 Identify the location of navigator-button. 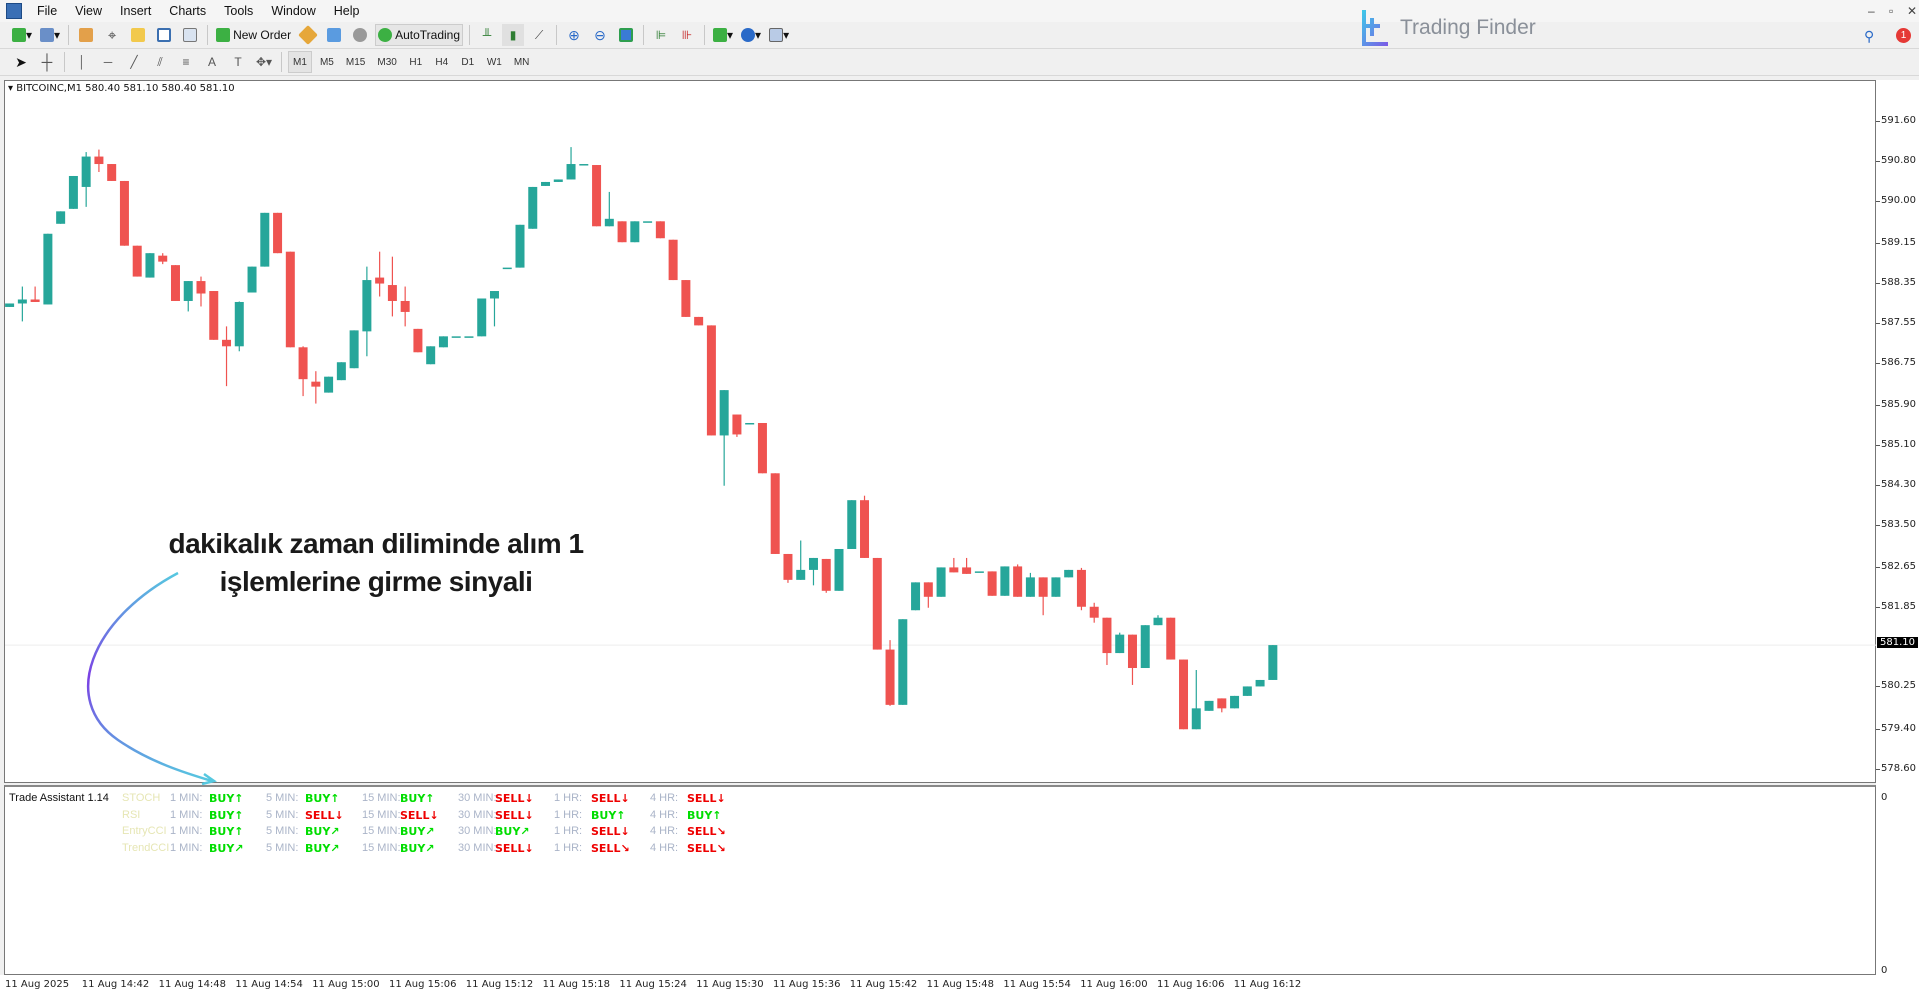
(138, 35).